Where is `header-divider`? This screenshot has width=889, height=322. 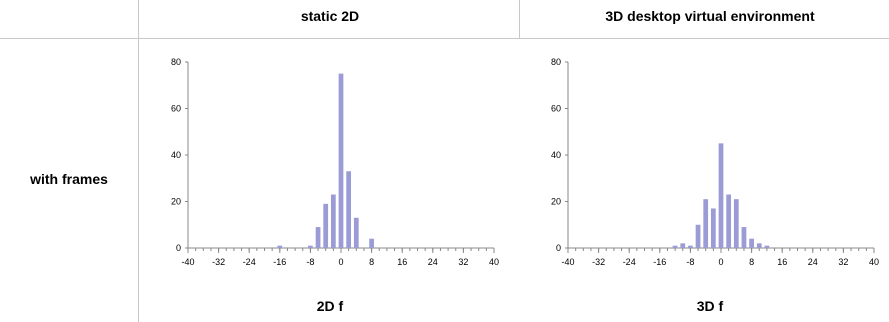
header-divider is located at coordinates (444, 38).